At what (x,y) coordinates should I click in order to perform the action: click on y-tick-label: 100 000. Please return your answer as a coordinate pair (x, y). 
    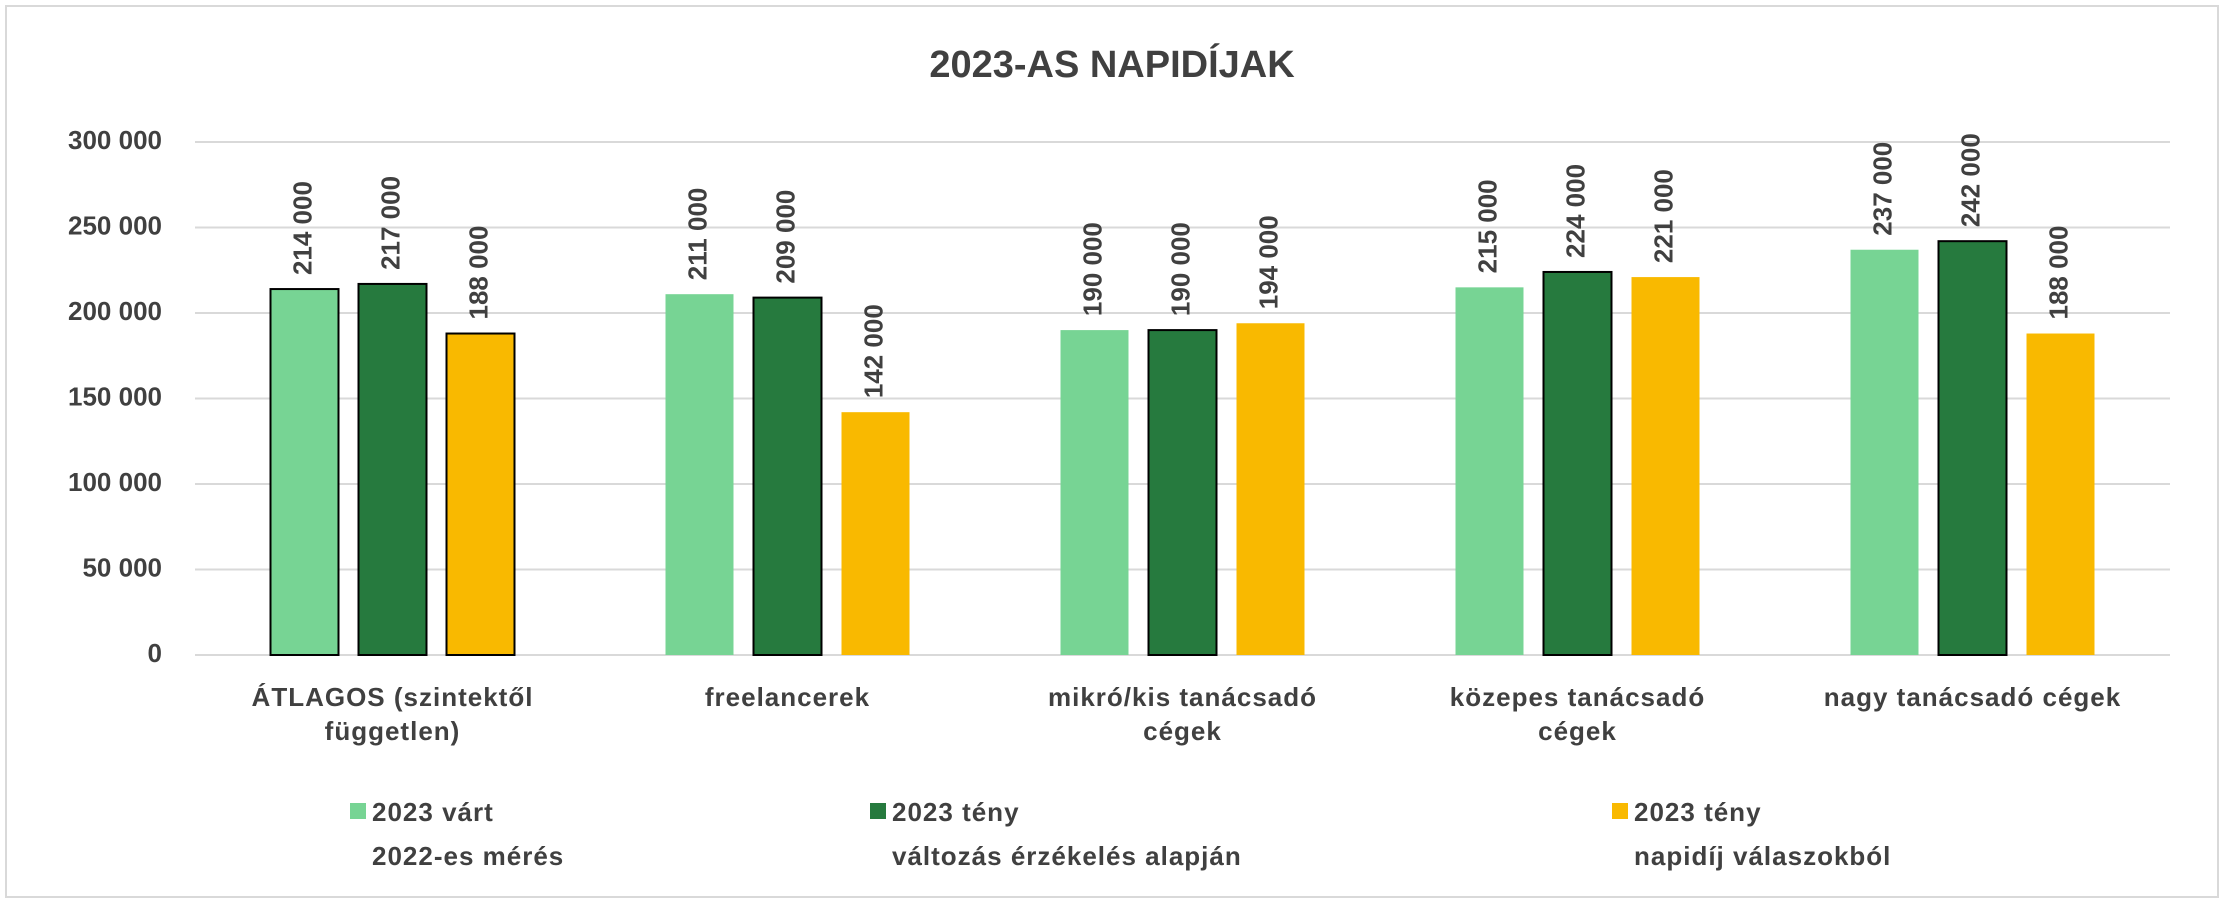
    Looking at the image, I should click on (115, 482).